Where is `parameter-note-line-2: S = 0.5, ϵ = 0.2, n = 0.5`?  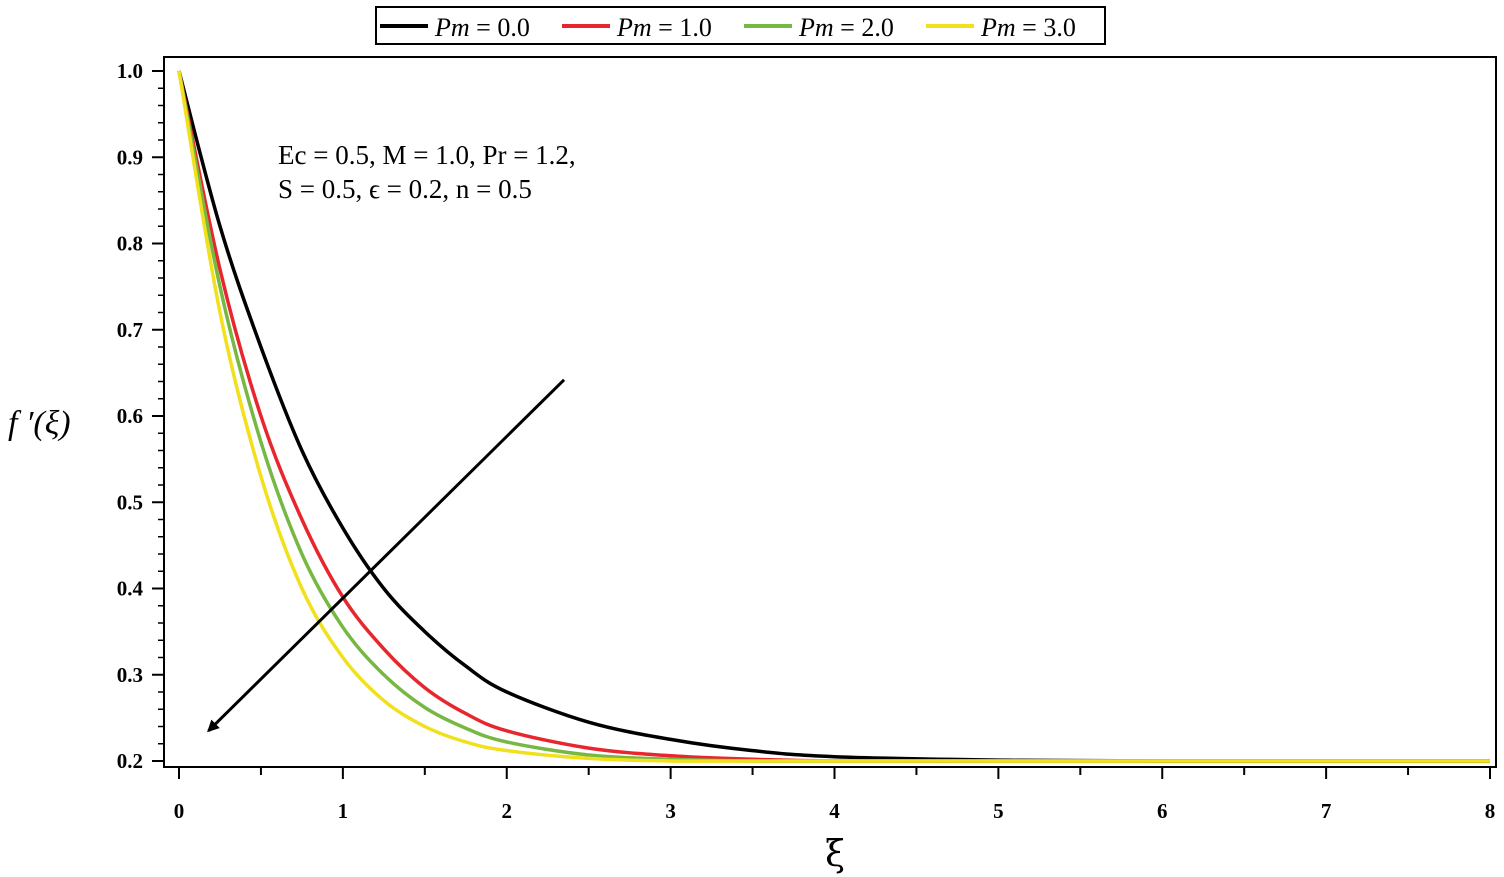 parameter-note-line-2: S = 0.5, ϵ = 0.2, n = 0.5 is located at coordinates (405, 189).